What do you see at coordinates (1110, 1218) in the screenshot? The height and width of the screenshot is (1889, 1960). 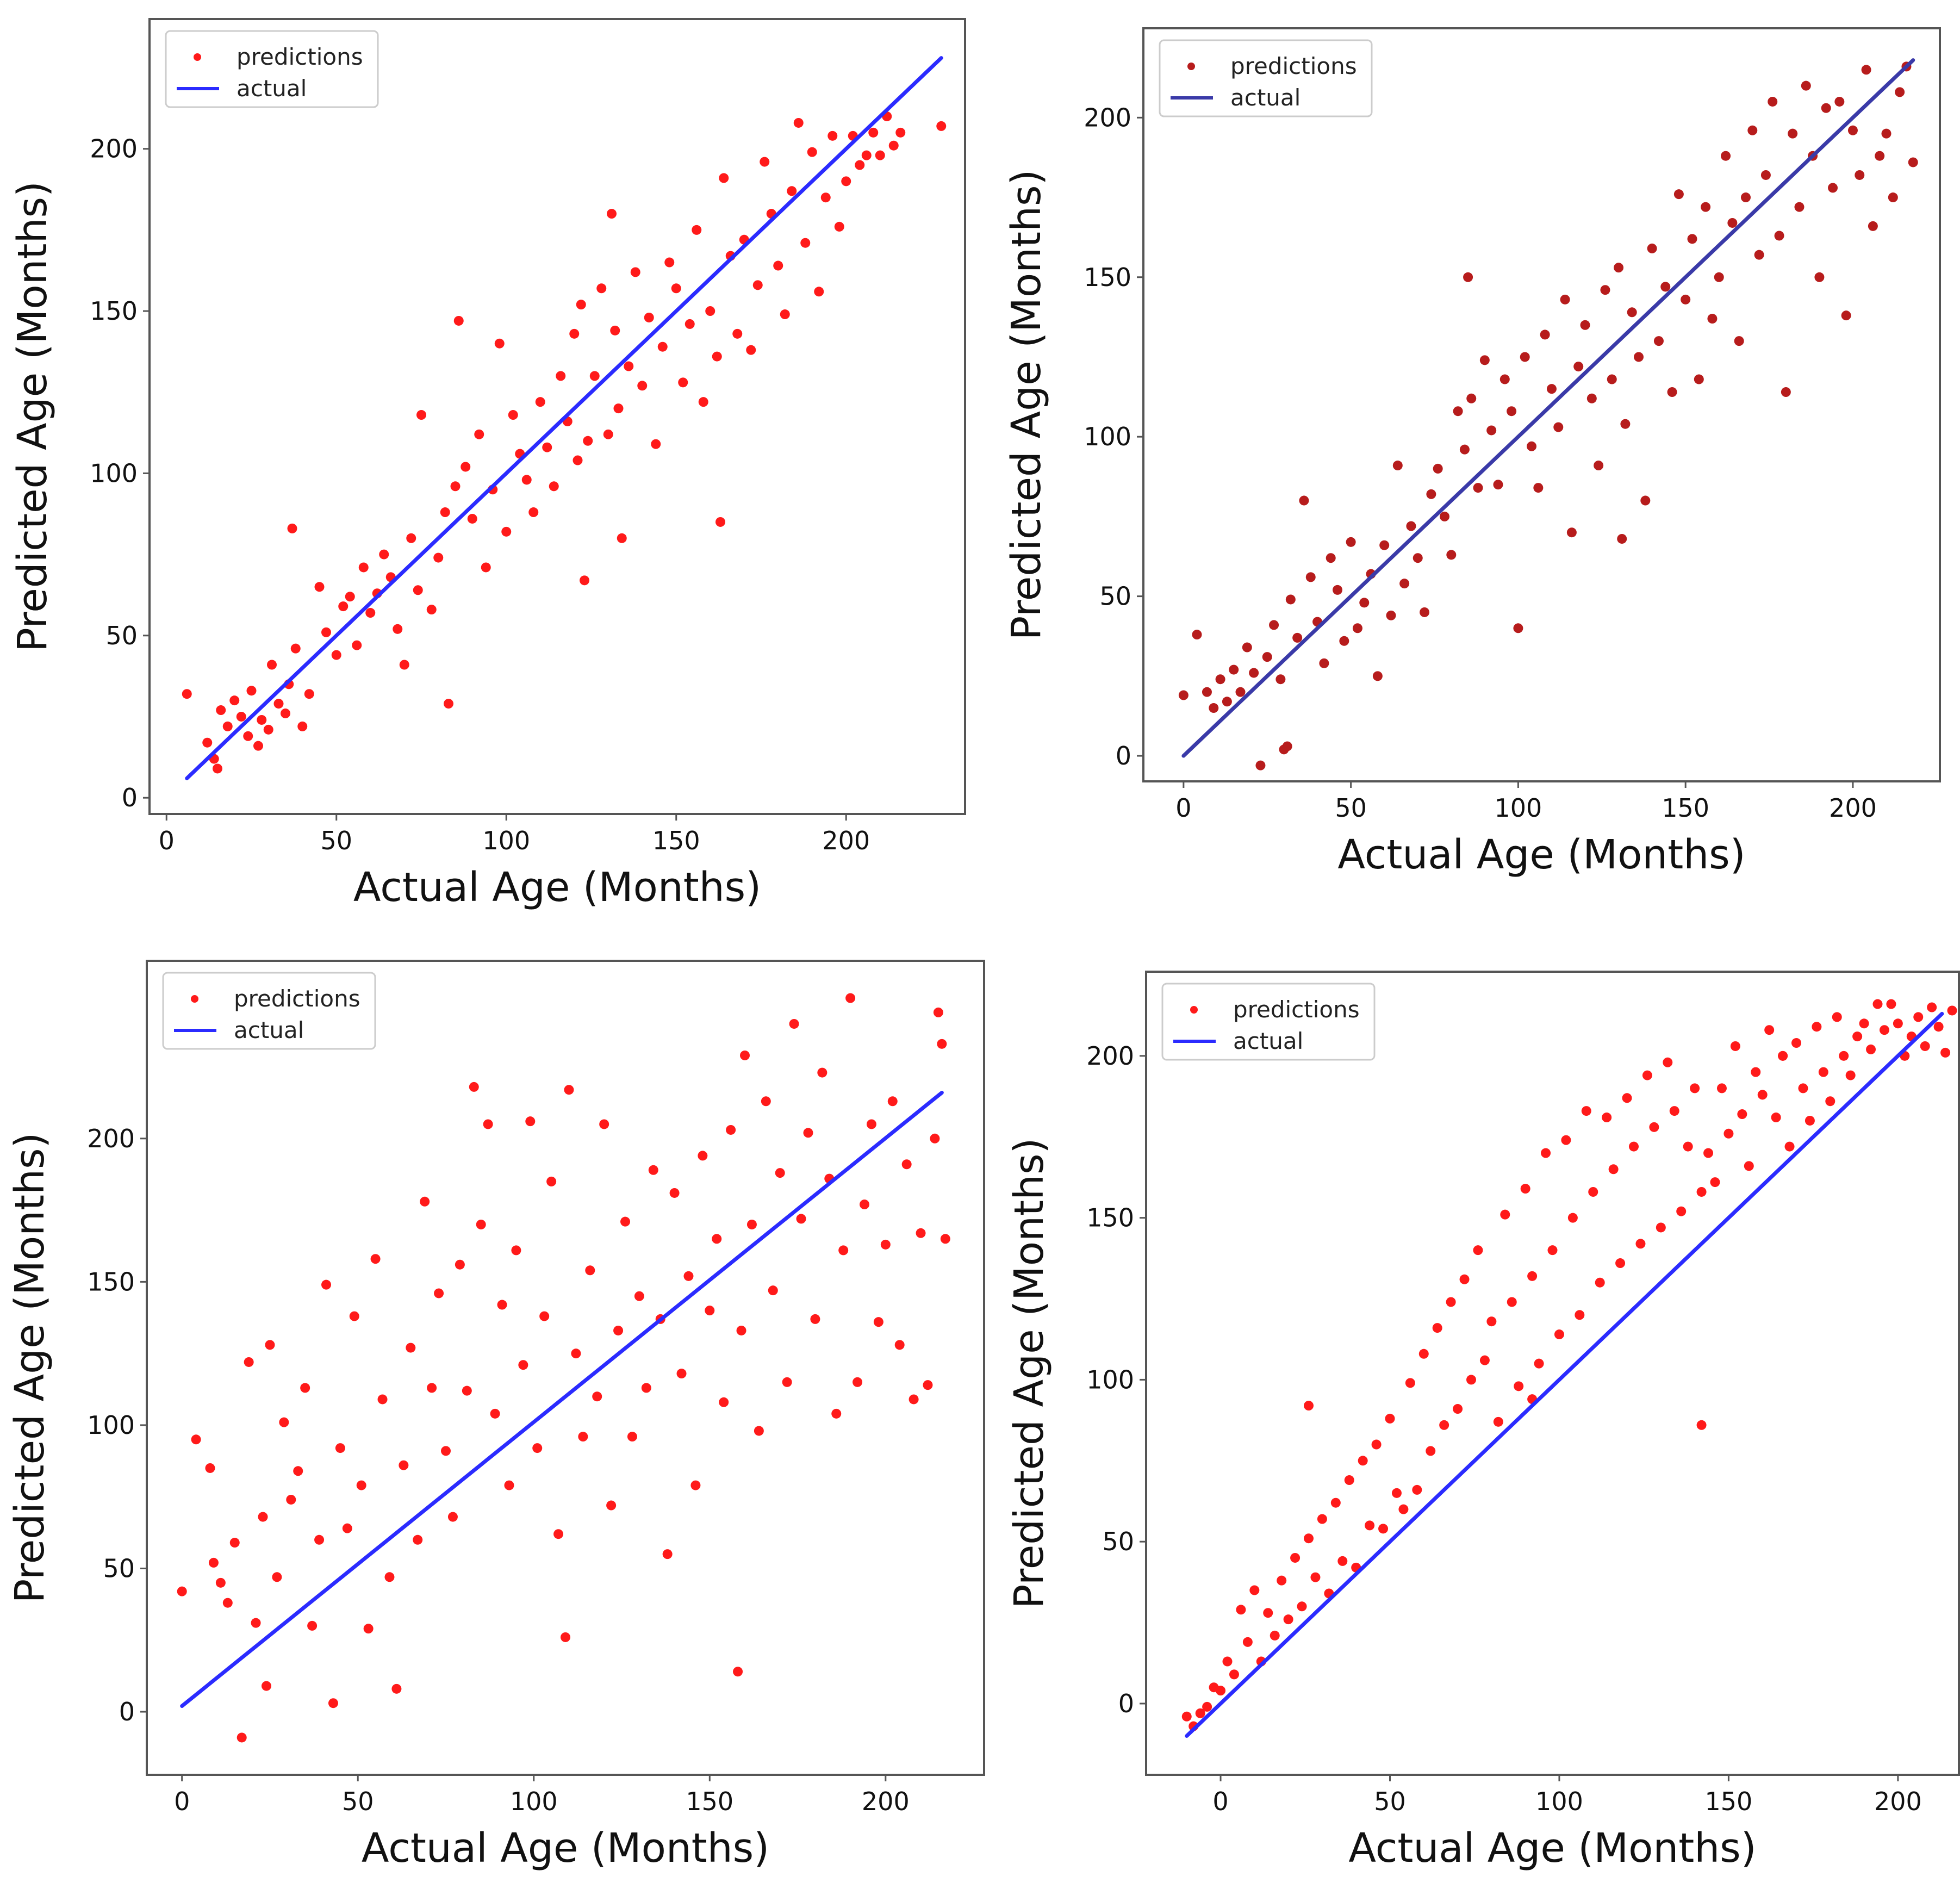 I see `y-tick-label: 150` at bounding box center [1110, 1218].